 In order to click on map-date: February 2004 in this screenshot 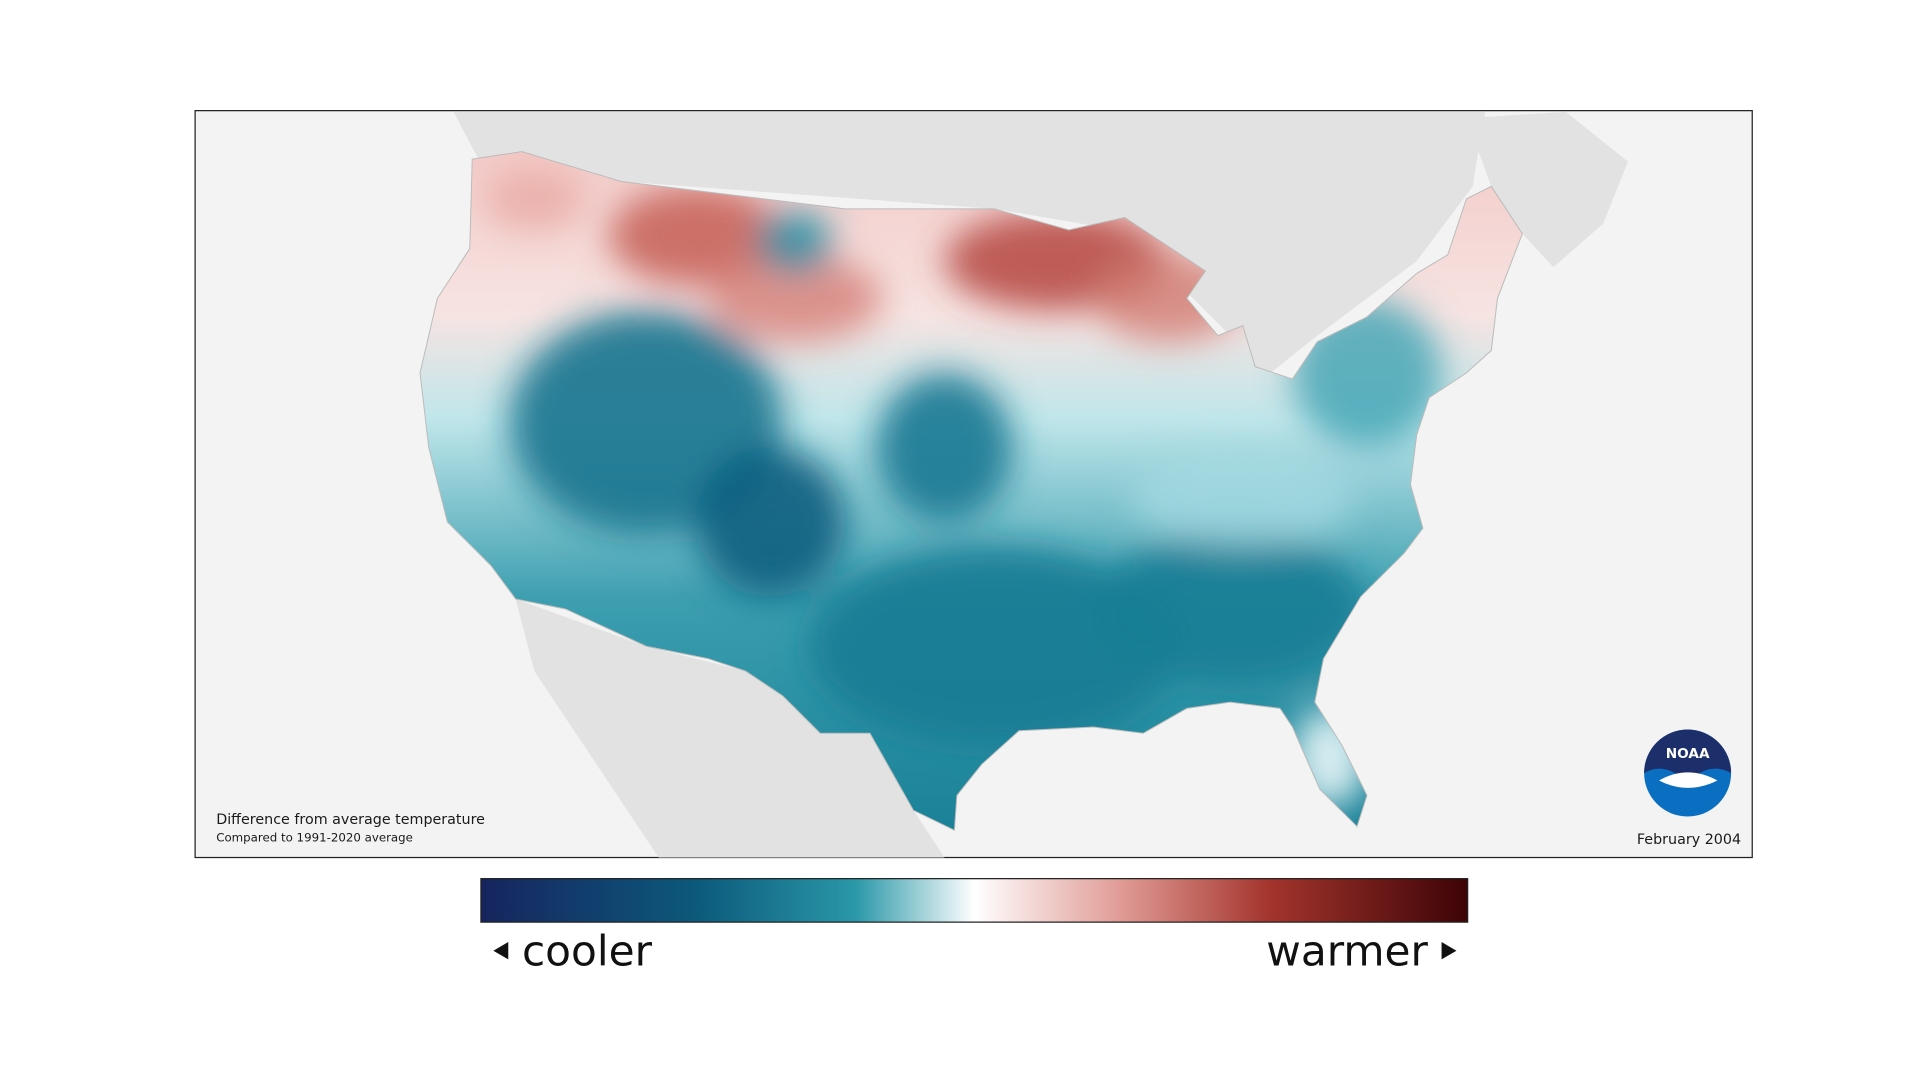, I will do `click(1689, 840)`.